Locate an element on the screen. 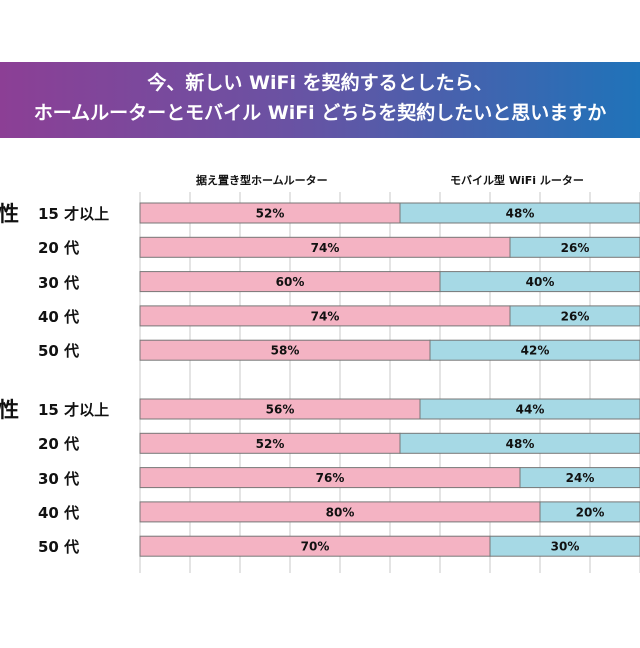 The height and width of the screenshot is (648, 640). data-label: 70% is located at coordinates (315, 547).